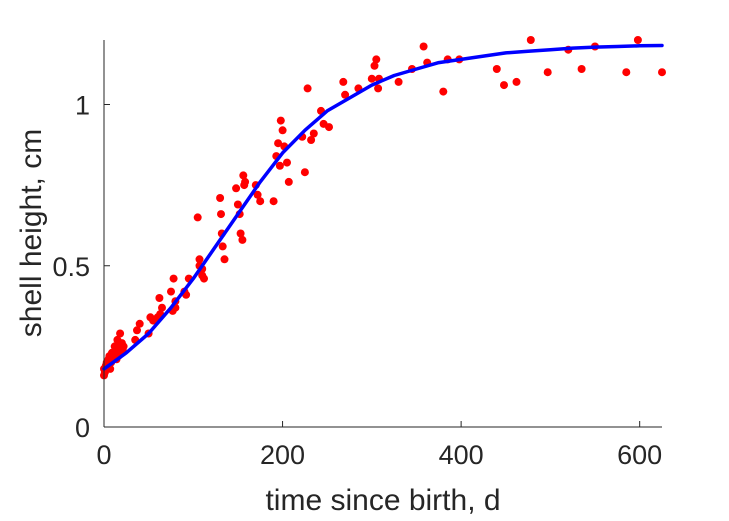 This screenshot has height=521, width=729. Describe the element at coordinates (382, 500) in the screenshot. I see `x-axis-label: time since birth, d` at that location.